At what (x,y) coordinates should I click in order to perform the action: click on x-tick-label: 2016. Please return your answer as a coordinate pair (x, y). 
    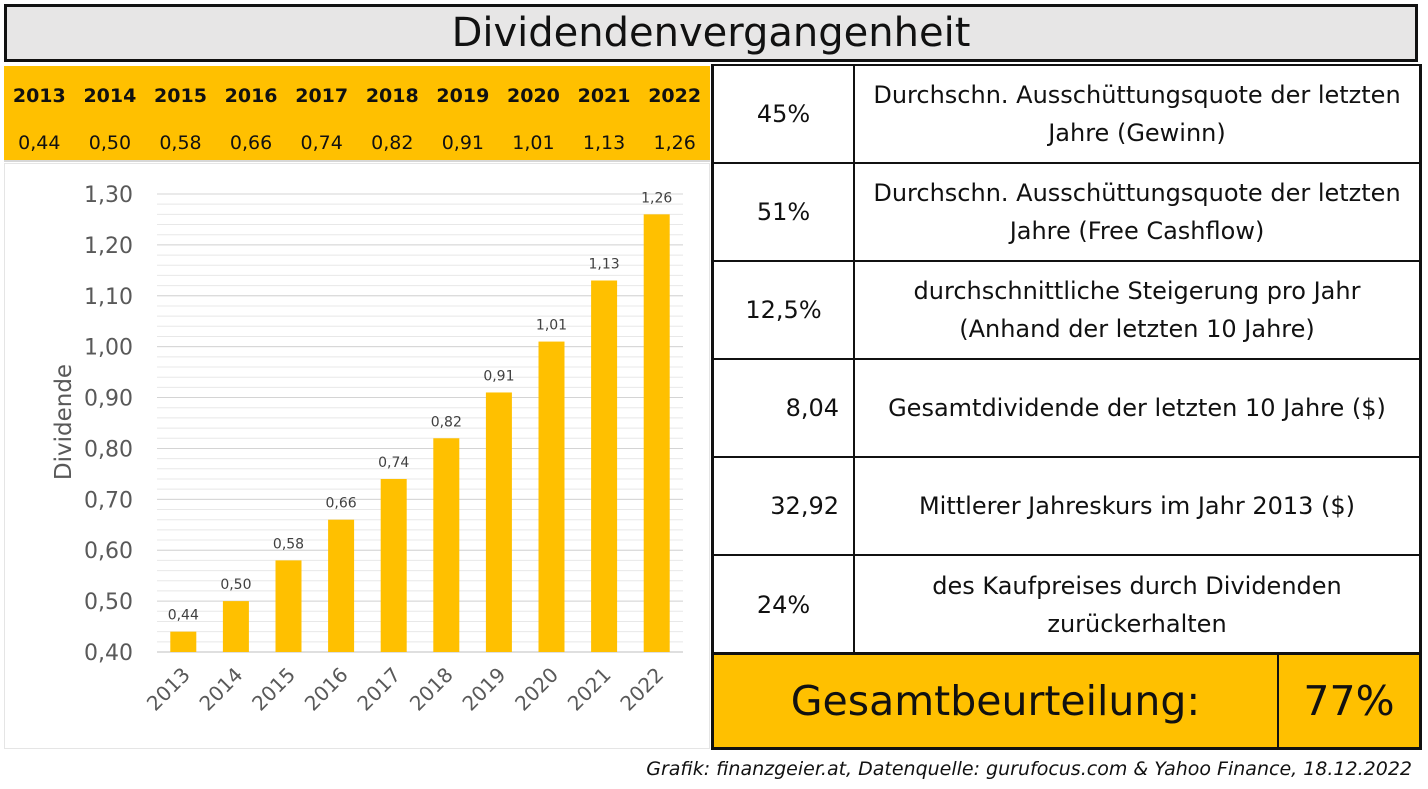
    Looking at the image, I should click on (326, 689).